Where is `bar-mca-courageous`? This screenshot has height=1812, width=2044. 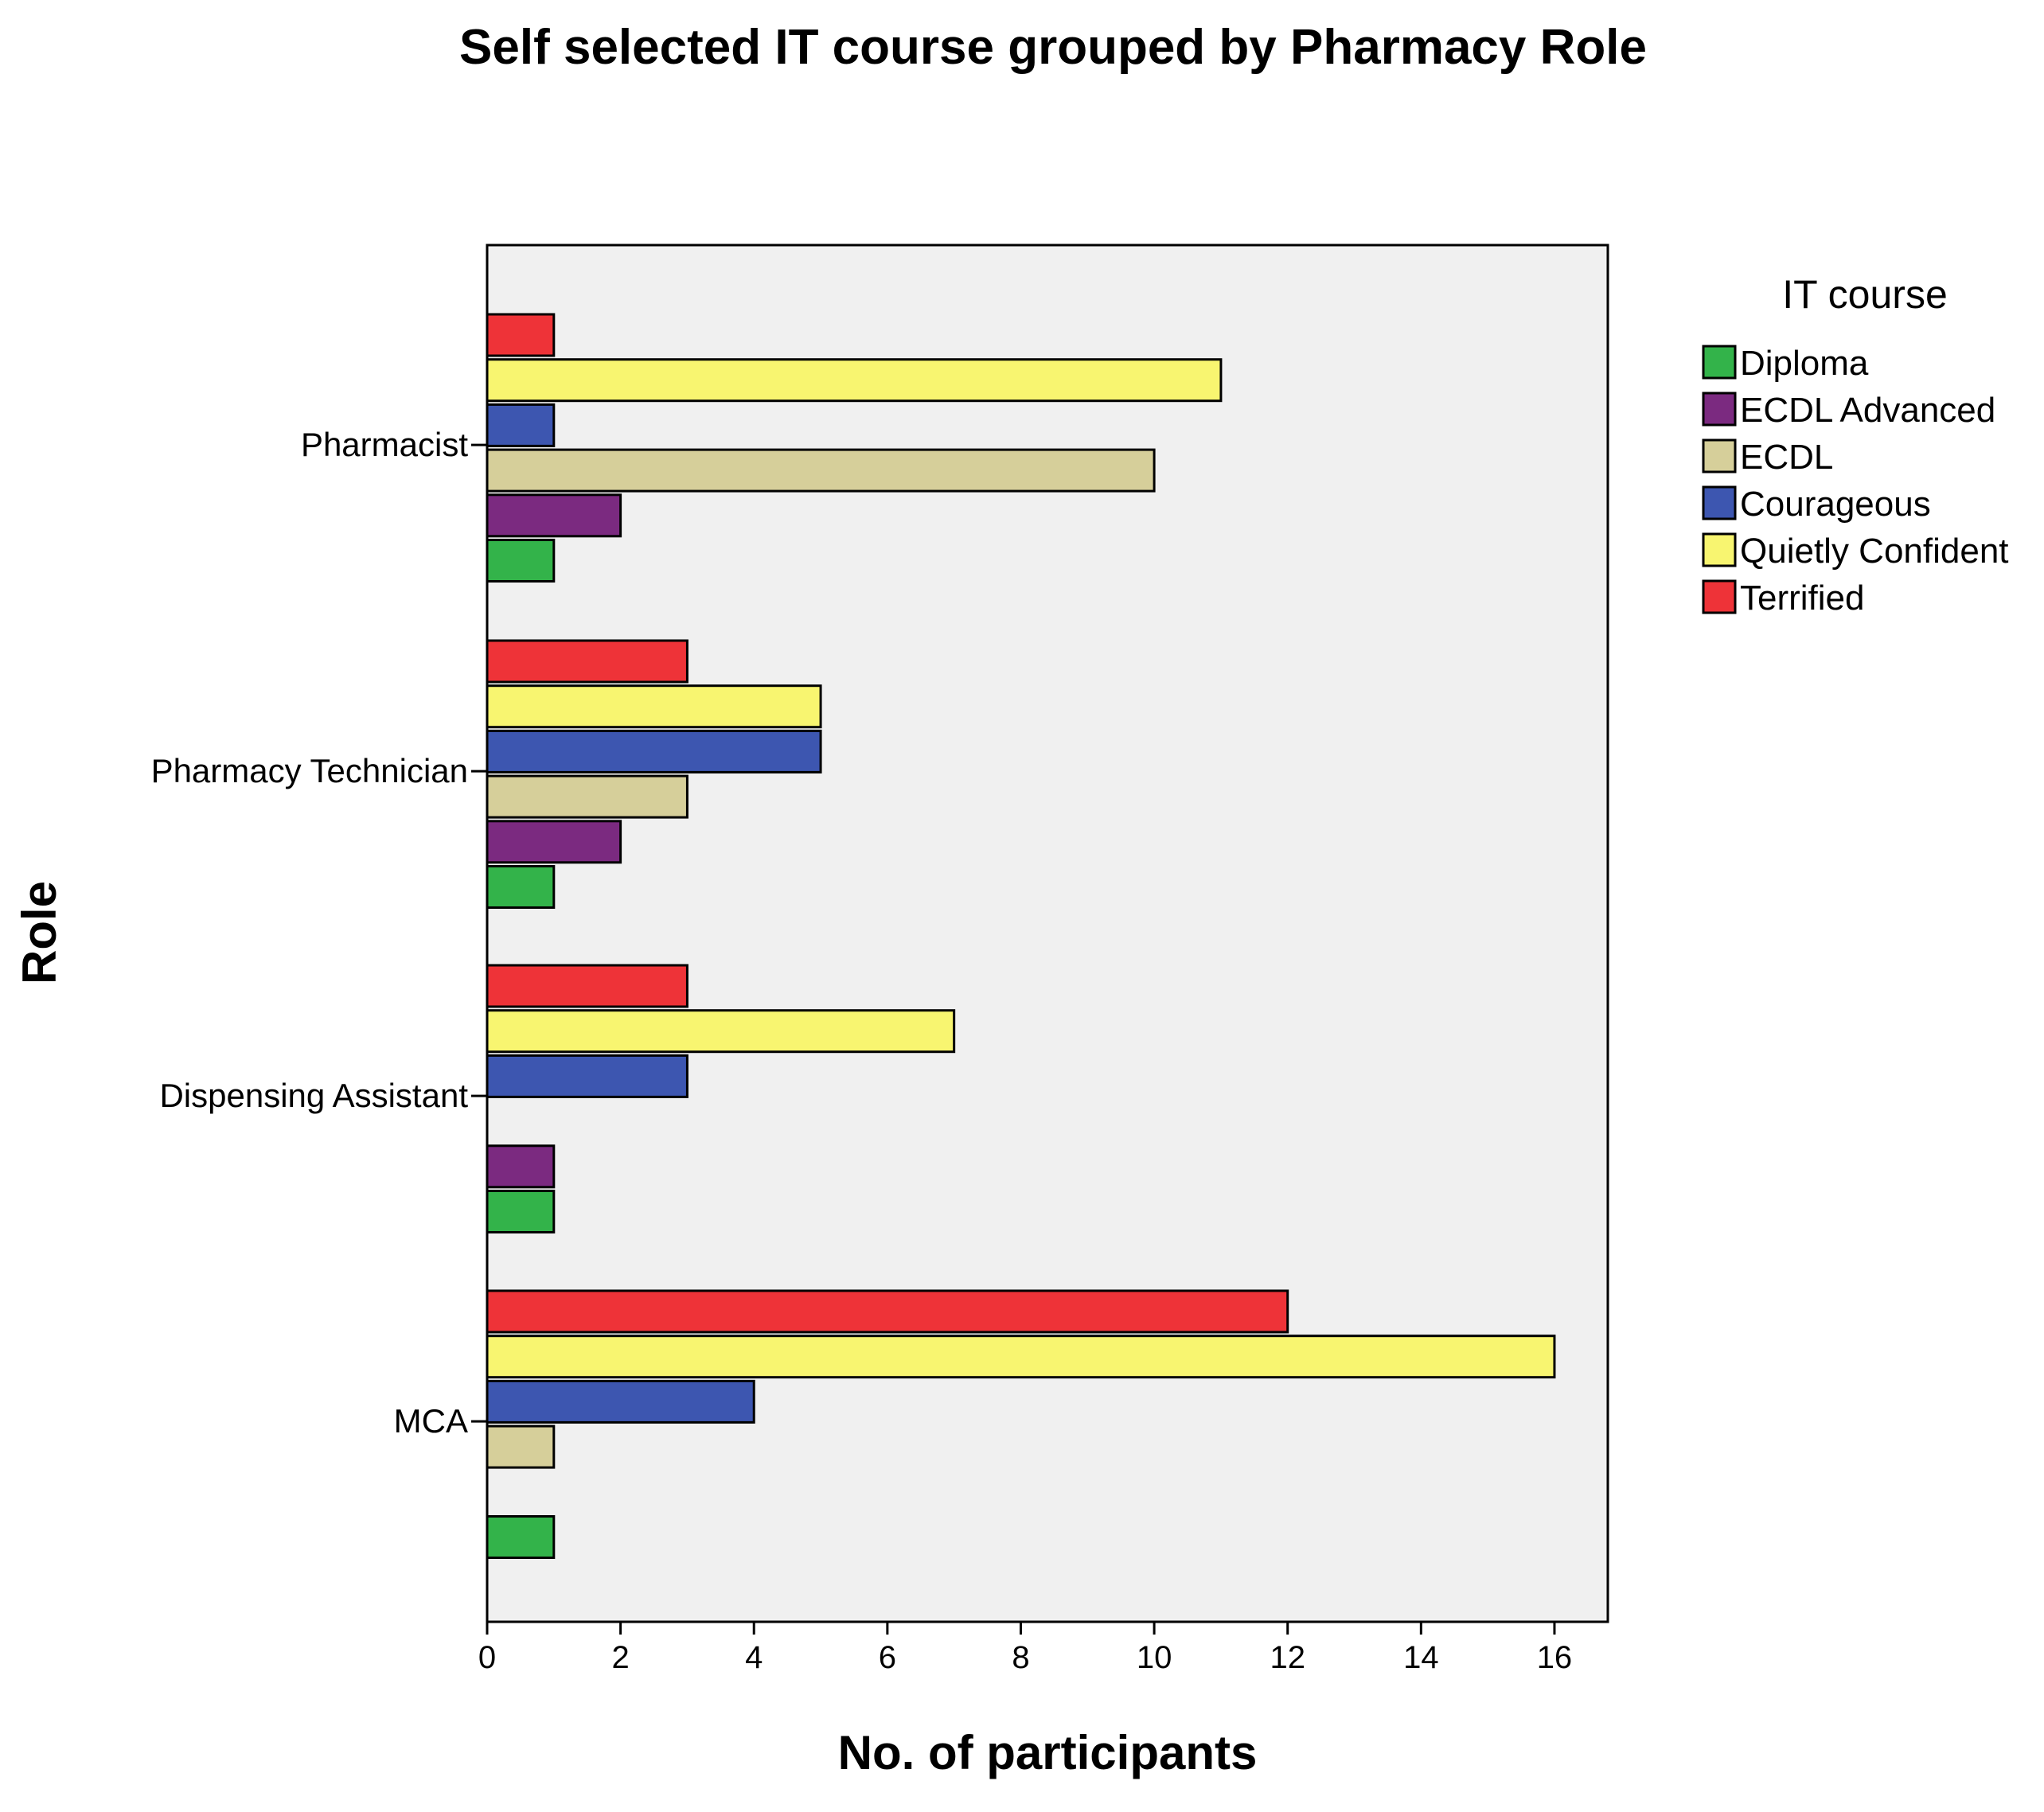 bar-mca-courageous is located at coordinates (620, 1401).